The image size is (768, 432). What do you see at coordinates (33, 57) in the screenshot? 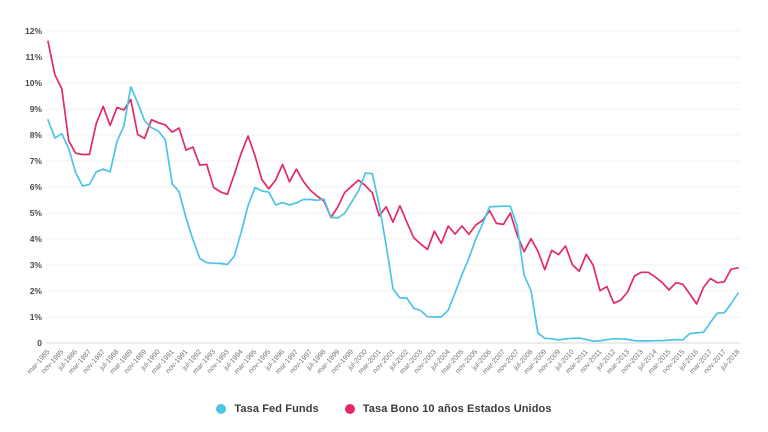
I see `y-axis-tick-label: 11%` at bounding box center [33, 57].